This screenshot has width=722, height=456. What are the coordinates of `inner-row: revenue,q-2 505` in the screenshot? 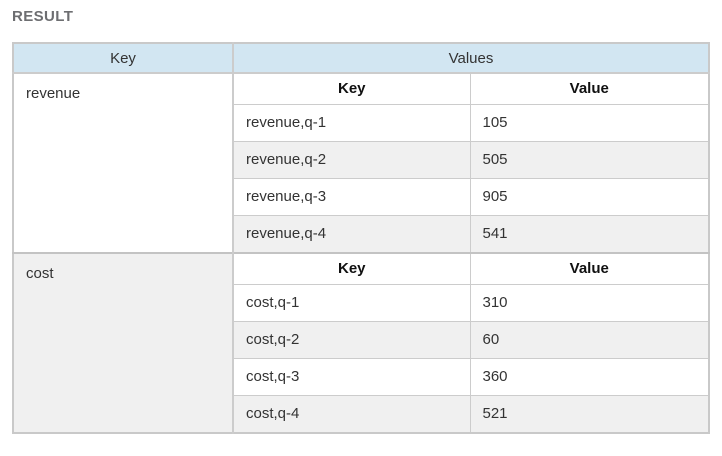 It's located at (471, 160).